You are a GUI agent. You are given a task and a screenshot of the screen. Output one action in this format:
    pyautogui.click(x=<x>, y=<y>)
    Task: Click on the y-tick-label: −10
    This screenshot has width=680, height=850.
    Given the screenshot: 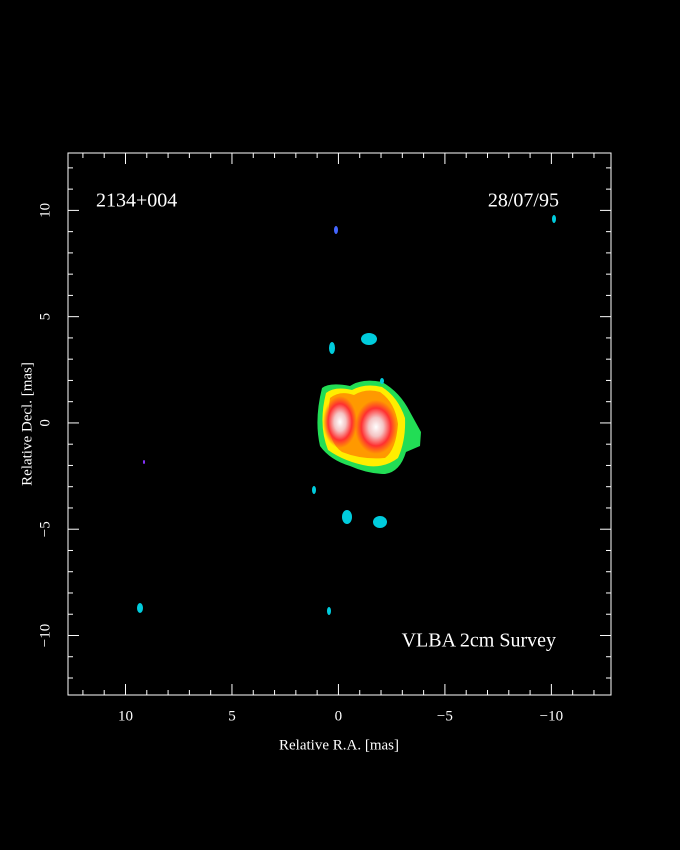 What is the action you would take?
    pyautogui.click(x=45, y=635)
    